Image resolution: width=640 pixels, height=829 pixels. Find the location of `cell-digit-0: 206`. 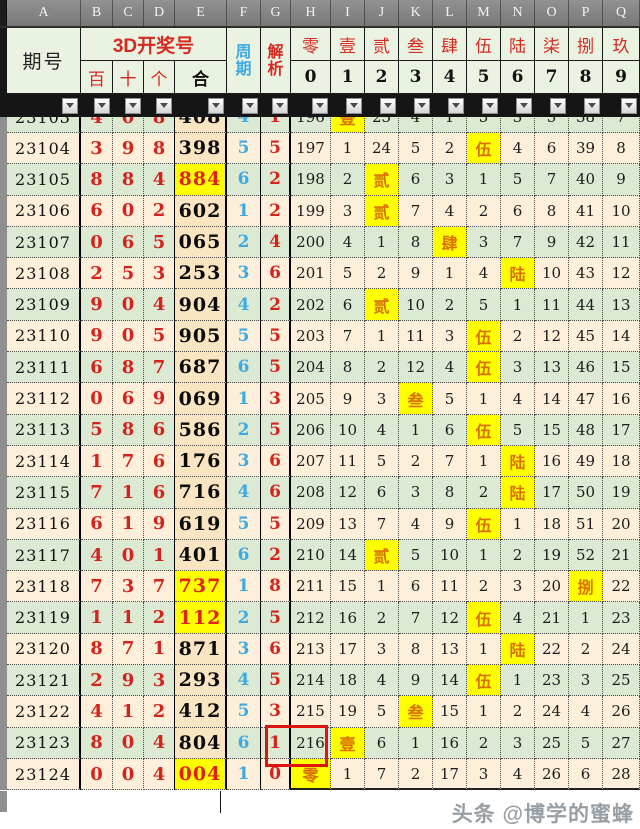

cell-digit-0: 206 is located at coordinates (311, 430).